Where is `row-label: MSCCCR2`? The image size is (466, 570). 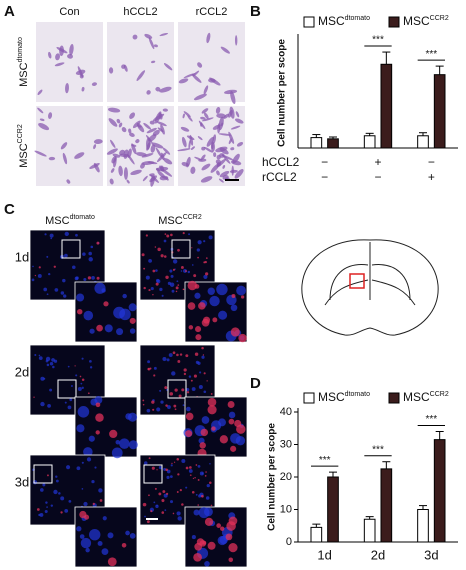
row-label: MSCCCR2 is located at coordinates (23, 146).